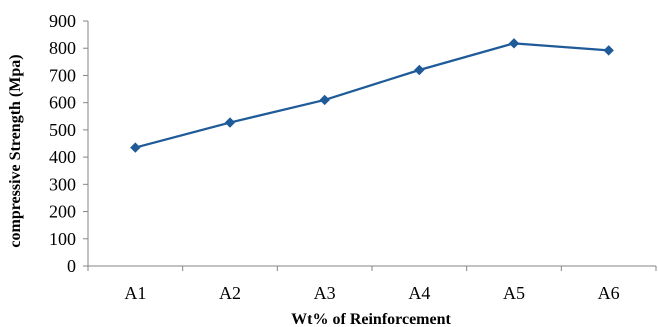  I want to click on y-tick-label: 500, so click(62, 130).